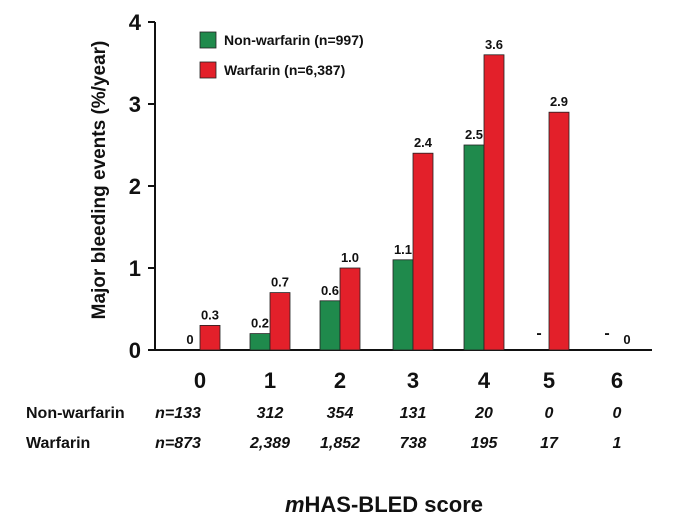 The width and height of the screenshot is (684, 527). What do you see at coordinates (423, 142) in the screenshot?
I see `data-label: 2.4` at bounding box center [423, 142].